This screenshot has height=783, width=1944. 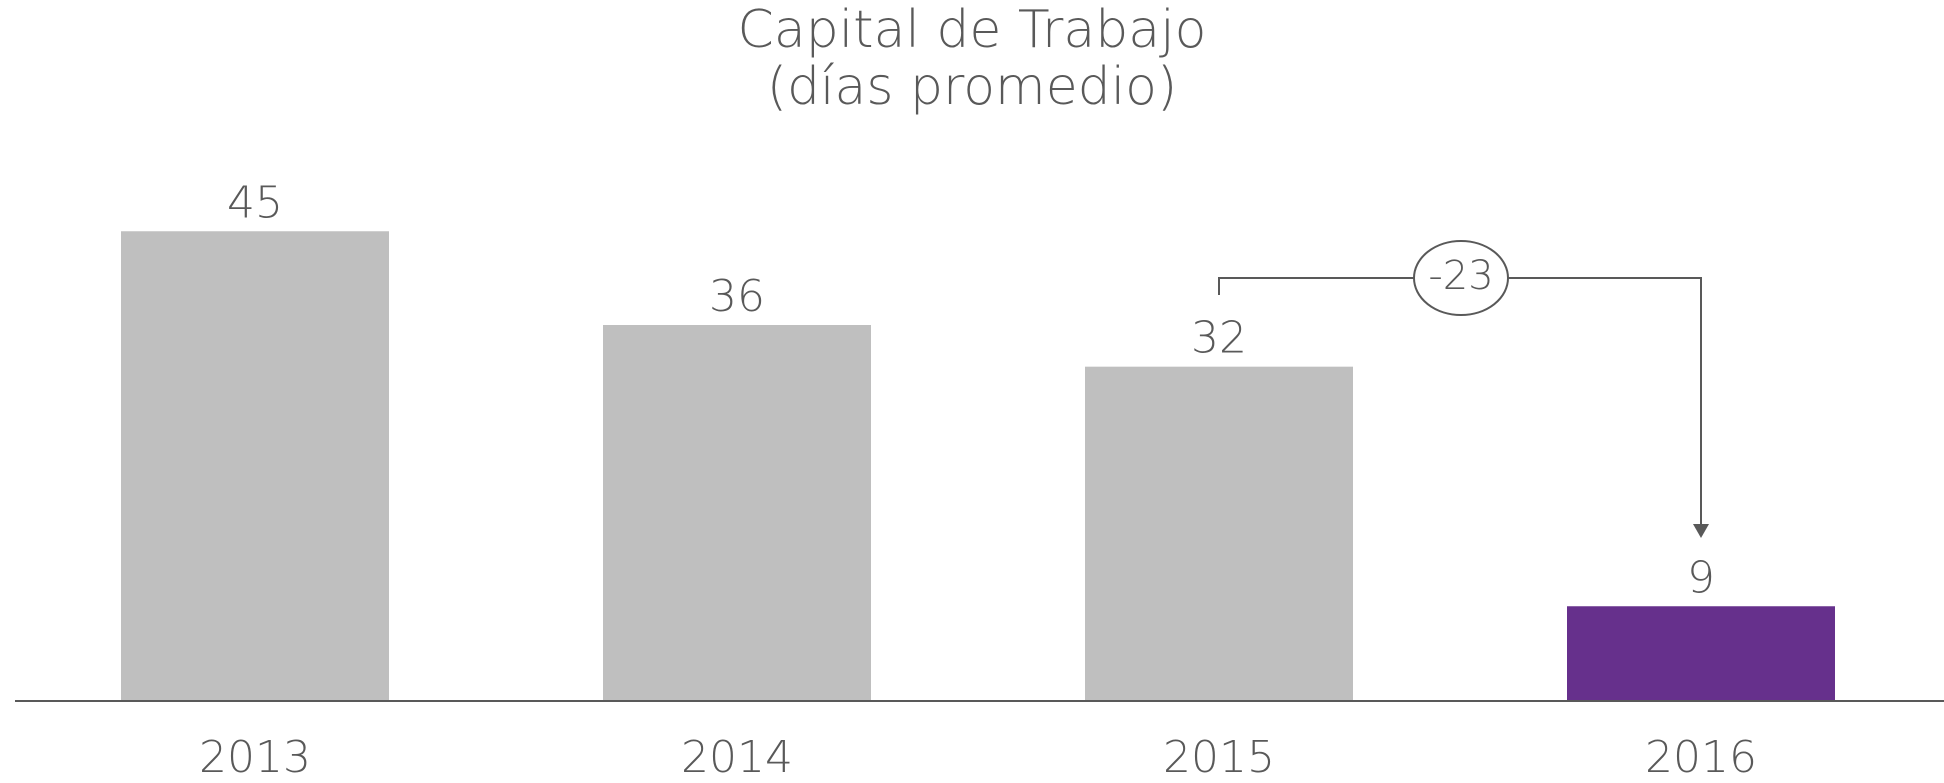 What do you see at coordinates (1219, 338) in the screenshot?
I see `value-label: 32` at bounding box center [1219, 338].